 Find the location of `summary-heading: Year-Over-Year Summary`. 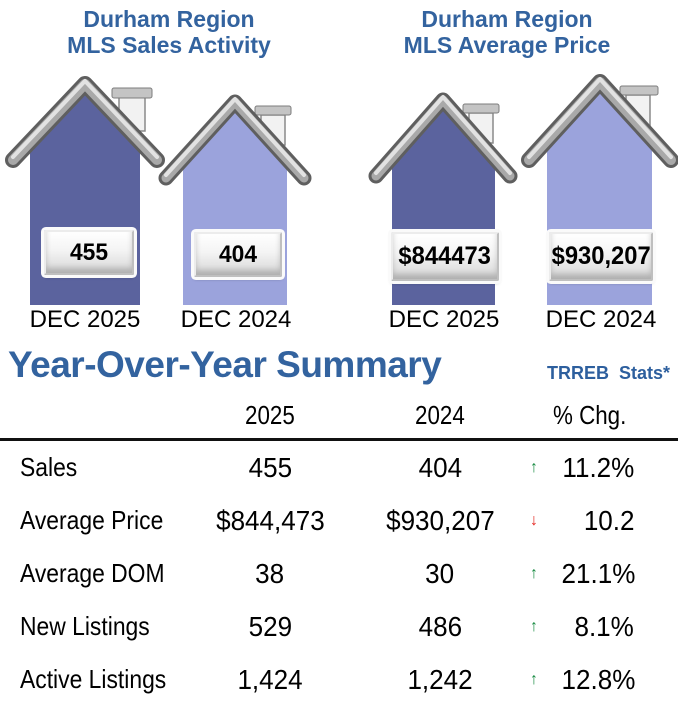

summary-heading: Year-Over-Year Summary is located at coordinates (225, 364).